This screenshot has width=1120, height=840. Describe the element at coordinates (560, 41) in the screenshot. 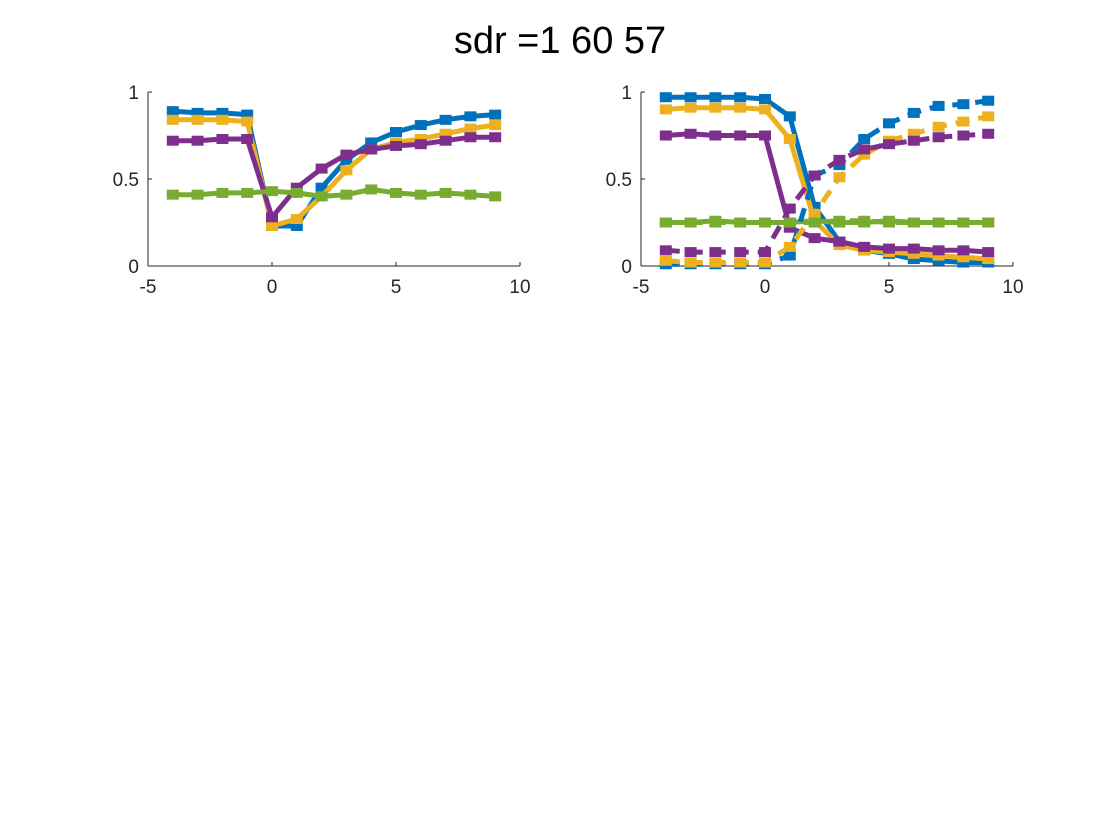

I see `figure-title: sdr =1 60 57` at that location.